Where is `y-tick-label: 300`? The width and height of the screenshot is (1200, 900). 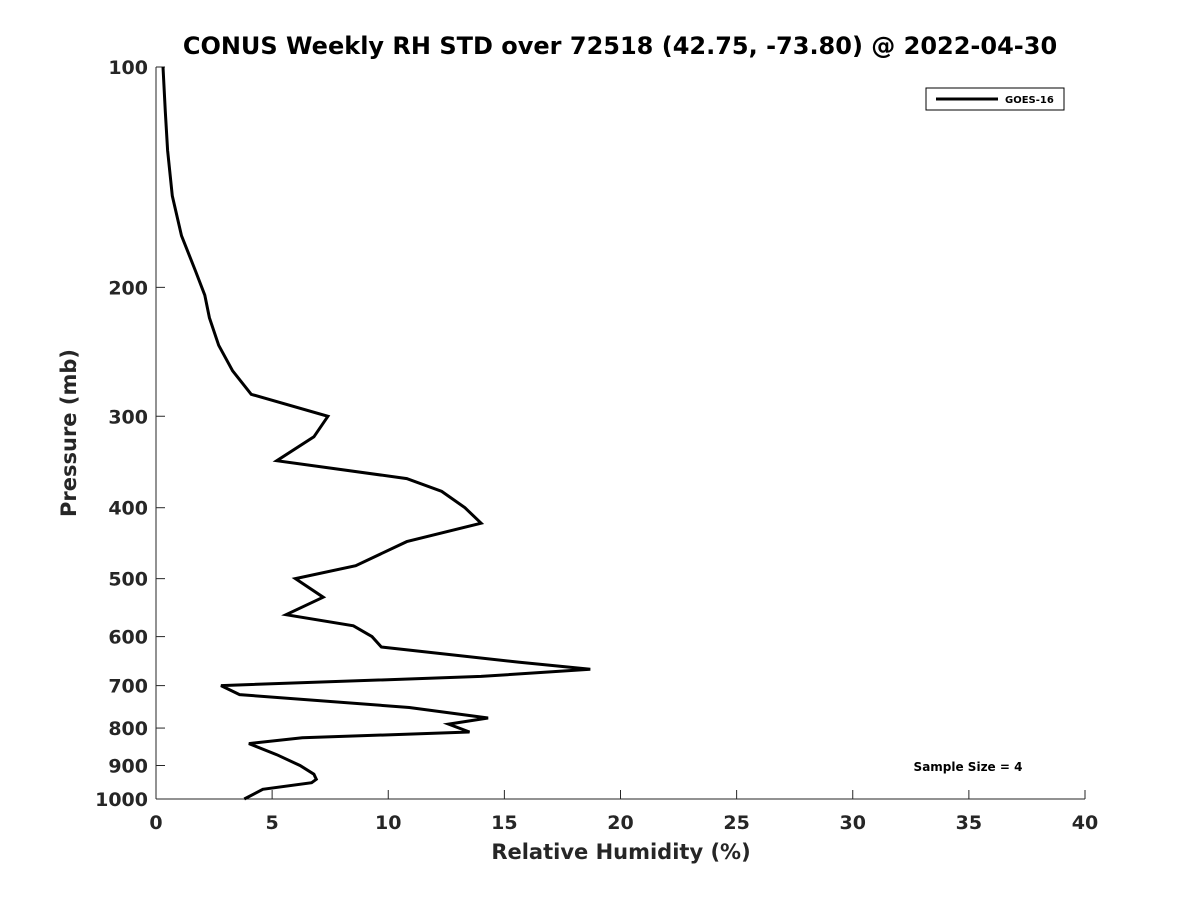
y-tick-label: 300 is located at coordinates (128, 417).